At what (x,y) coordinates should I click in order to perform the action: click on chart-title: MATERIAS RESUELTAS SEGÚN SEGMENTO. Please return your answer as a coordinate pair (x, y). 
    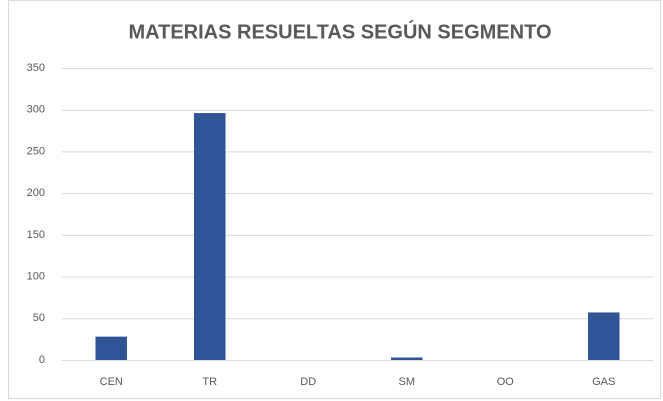
    Looking at the image, I should click on (340, 31).